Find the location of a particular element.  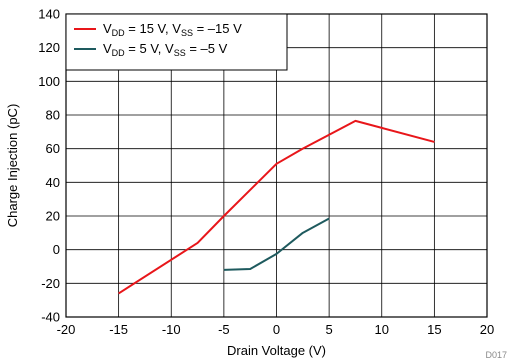

x-tick-label: -5 is located at coordinates (224, 329).